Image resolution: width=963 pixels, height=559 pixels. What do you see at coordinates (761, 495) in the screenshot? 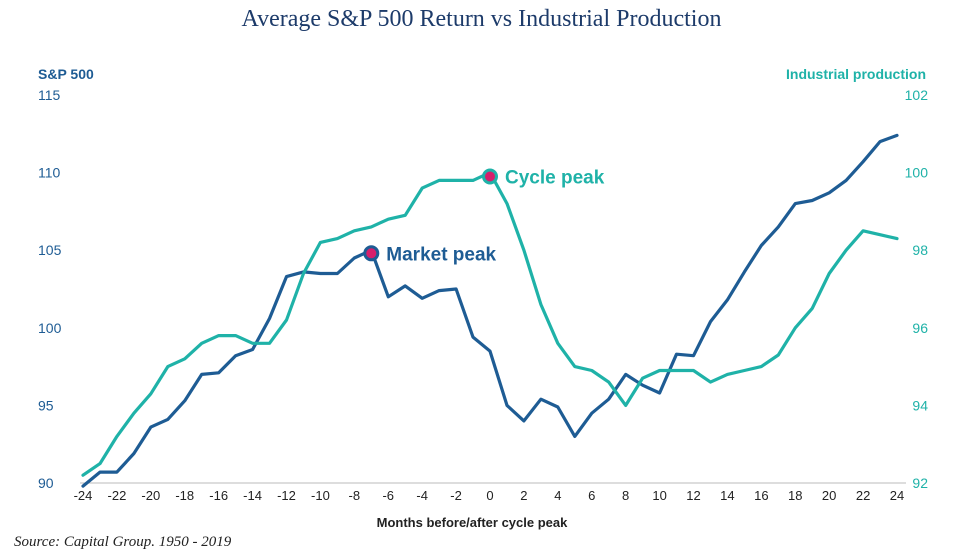
I see `x-tick-label: 16` at bounding box center [761, 495].